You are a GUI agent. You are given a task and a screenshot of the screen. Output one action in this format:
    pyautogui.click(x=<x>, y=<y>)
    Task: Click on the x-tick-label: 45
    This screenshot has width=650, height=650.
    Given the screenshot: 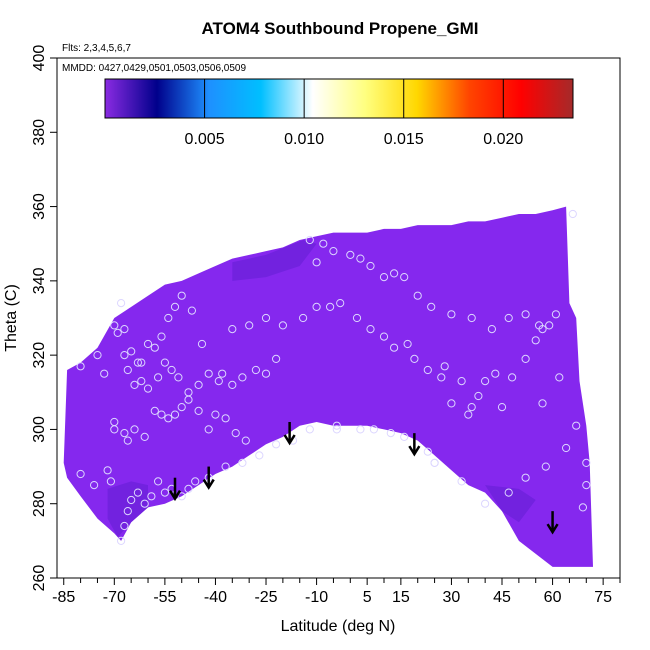 What is the action you would take?
    pyautogui.click(x=502, y=597)
    